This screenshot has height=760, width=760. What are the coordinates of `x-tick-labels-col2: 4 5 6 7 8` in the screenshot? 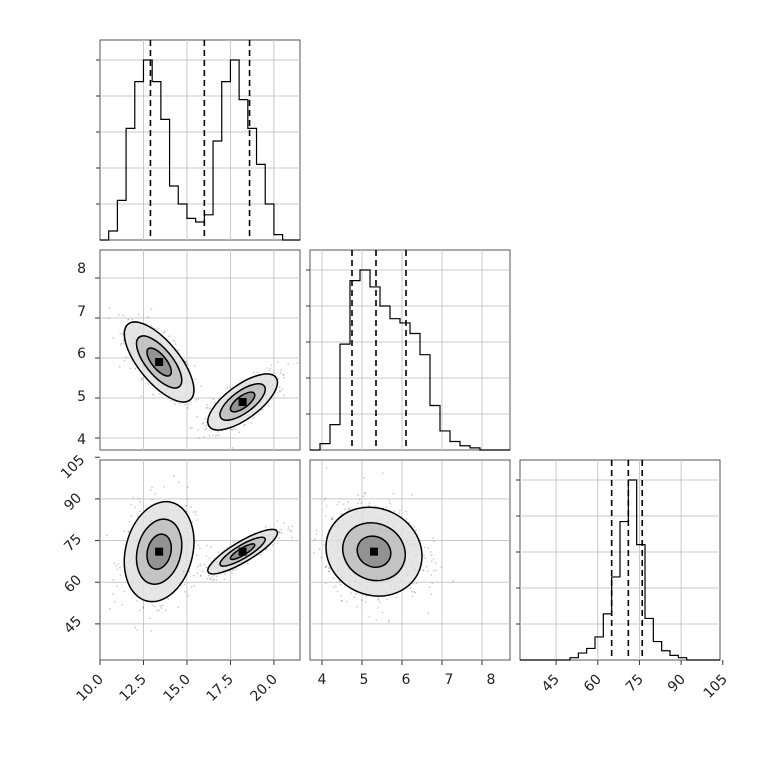 It's located at (407, 680).